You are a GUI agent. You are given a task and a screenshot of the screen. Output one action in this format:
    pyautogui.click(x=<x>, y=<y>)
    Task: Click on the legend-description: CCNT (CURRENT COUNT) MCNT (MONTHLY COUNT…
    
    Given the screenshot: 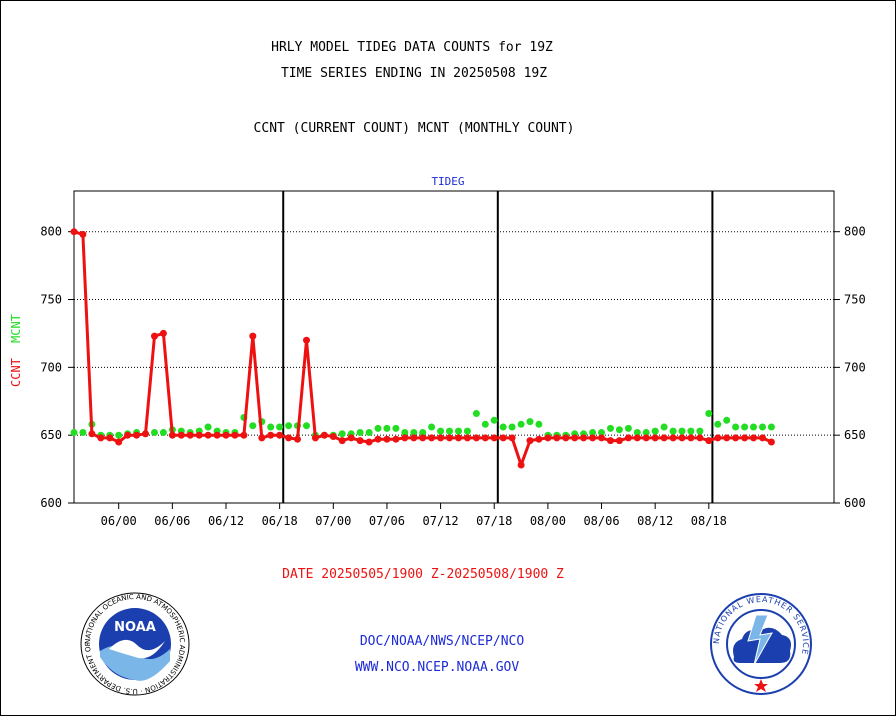 What is the action you would take?
    pyautogui.click(x=414, y=128)
    